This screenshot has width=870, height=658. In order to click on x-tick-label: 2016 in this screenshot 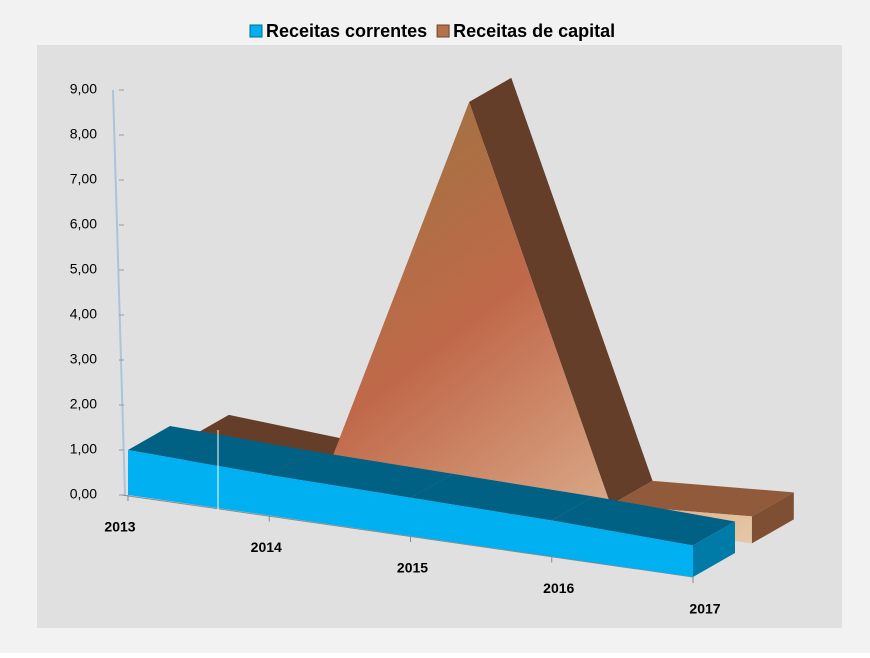, I will do `click(558, 588)`.